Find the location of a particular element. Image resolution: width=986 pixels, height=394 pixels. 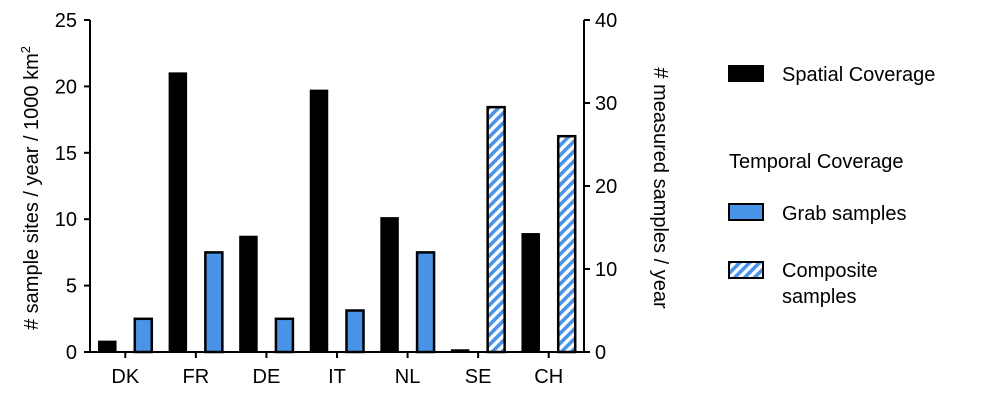

y-left-tick-label: 20 is located at coordinates (66, 87).